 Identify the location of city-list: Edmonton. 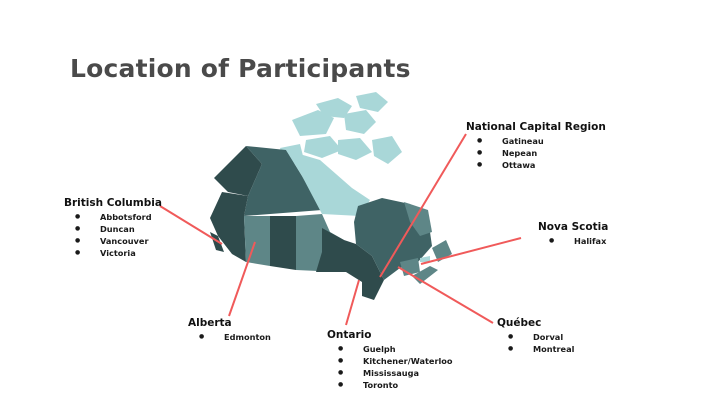
(229, 337).